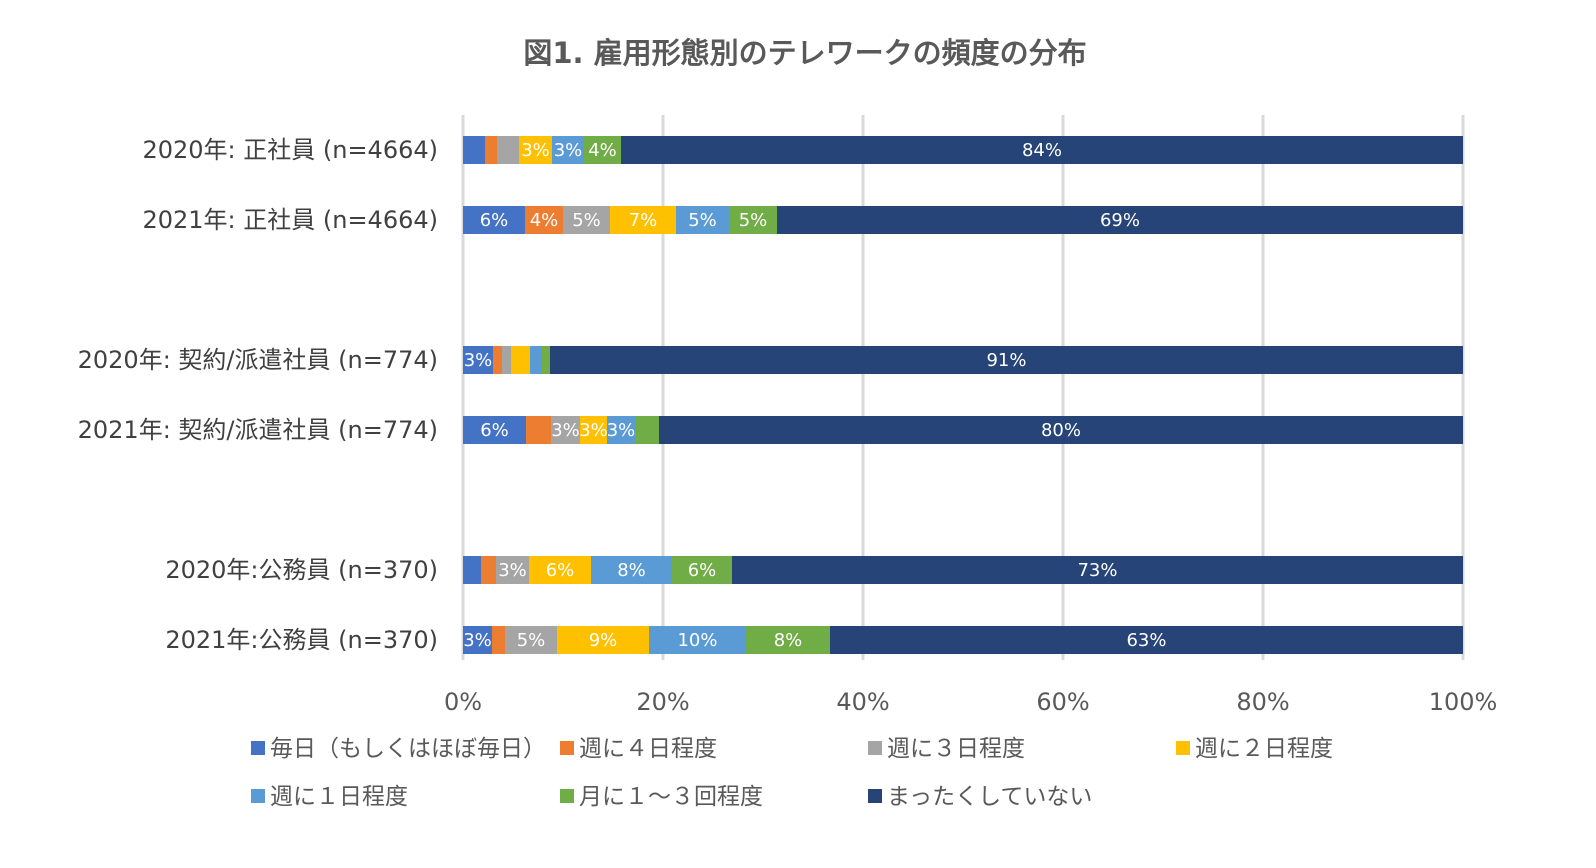 The image size is (1596, 868). I want to click on data-label: 91%, so click(1006, 360).